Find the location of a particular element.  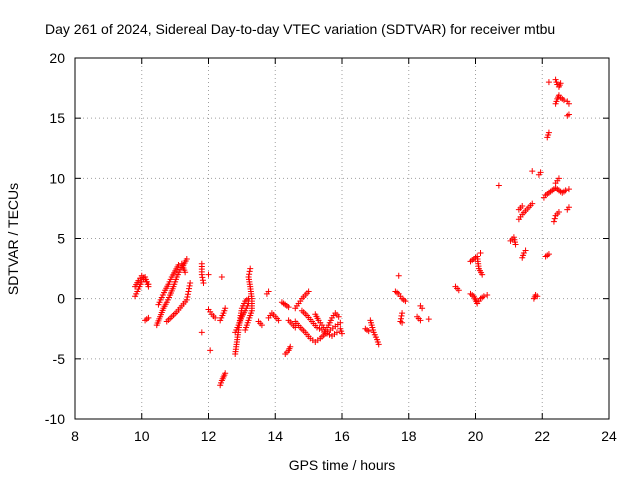

x-tick-label: 16 is located at coordinates (342, 436).